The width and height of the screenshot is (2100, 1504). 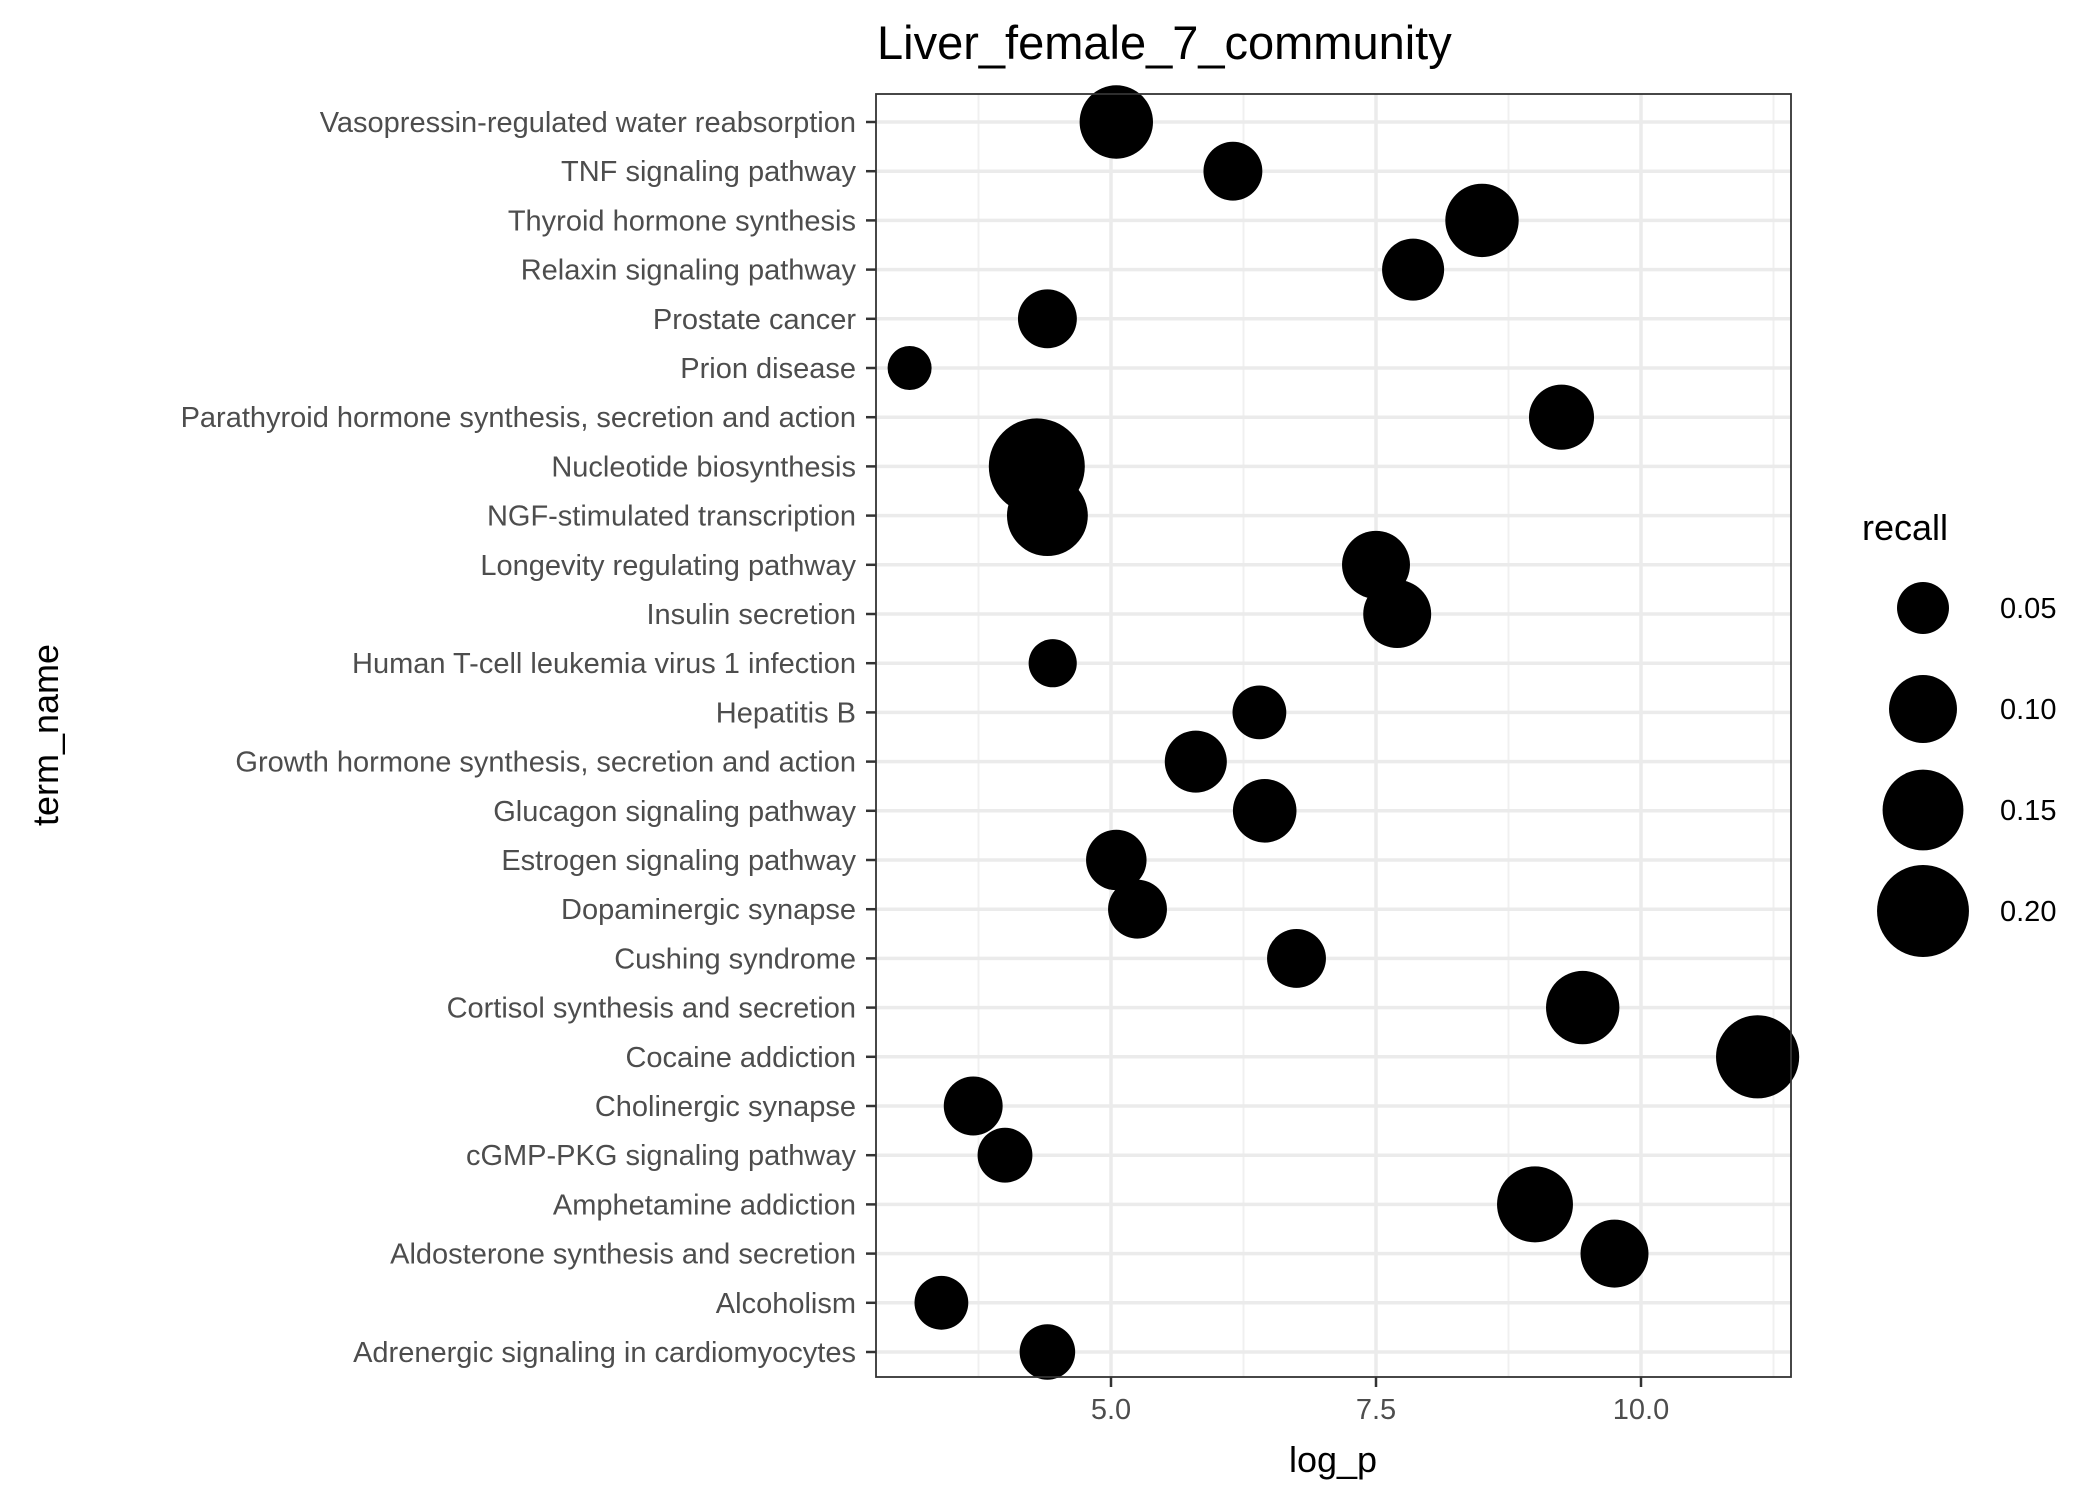 I want to click on y-tick-label: Hepatitis B, so click(x=786, y=713).